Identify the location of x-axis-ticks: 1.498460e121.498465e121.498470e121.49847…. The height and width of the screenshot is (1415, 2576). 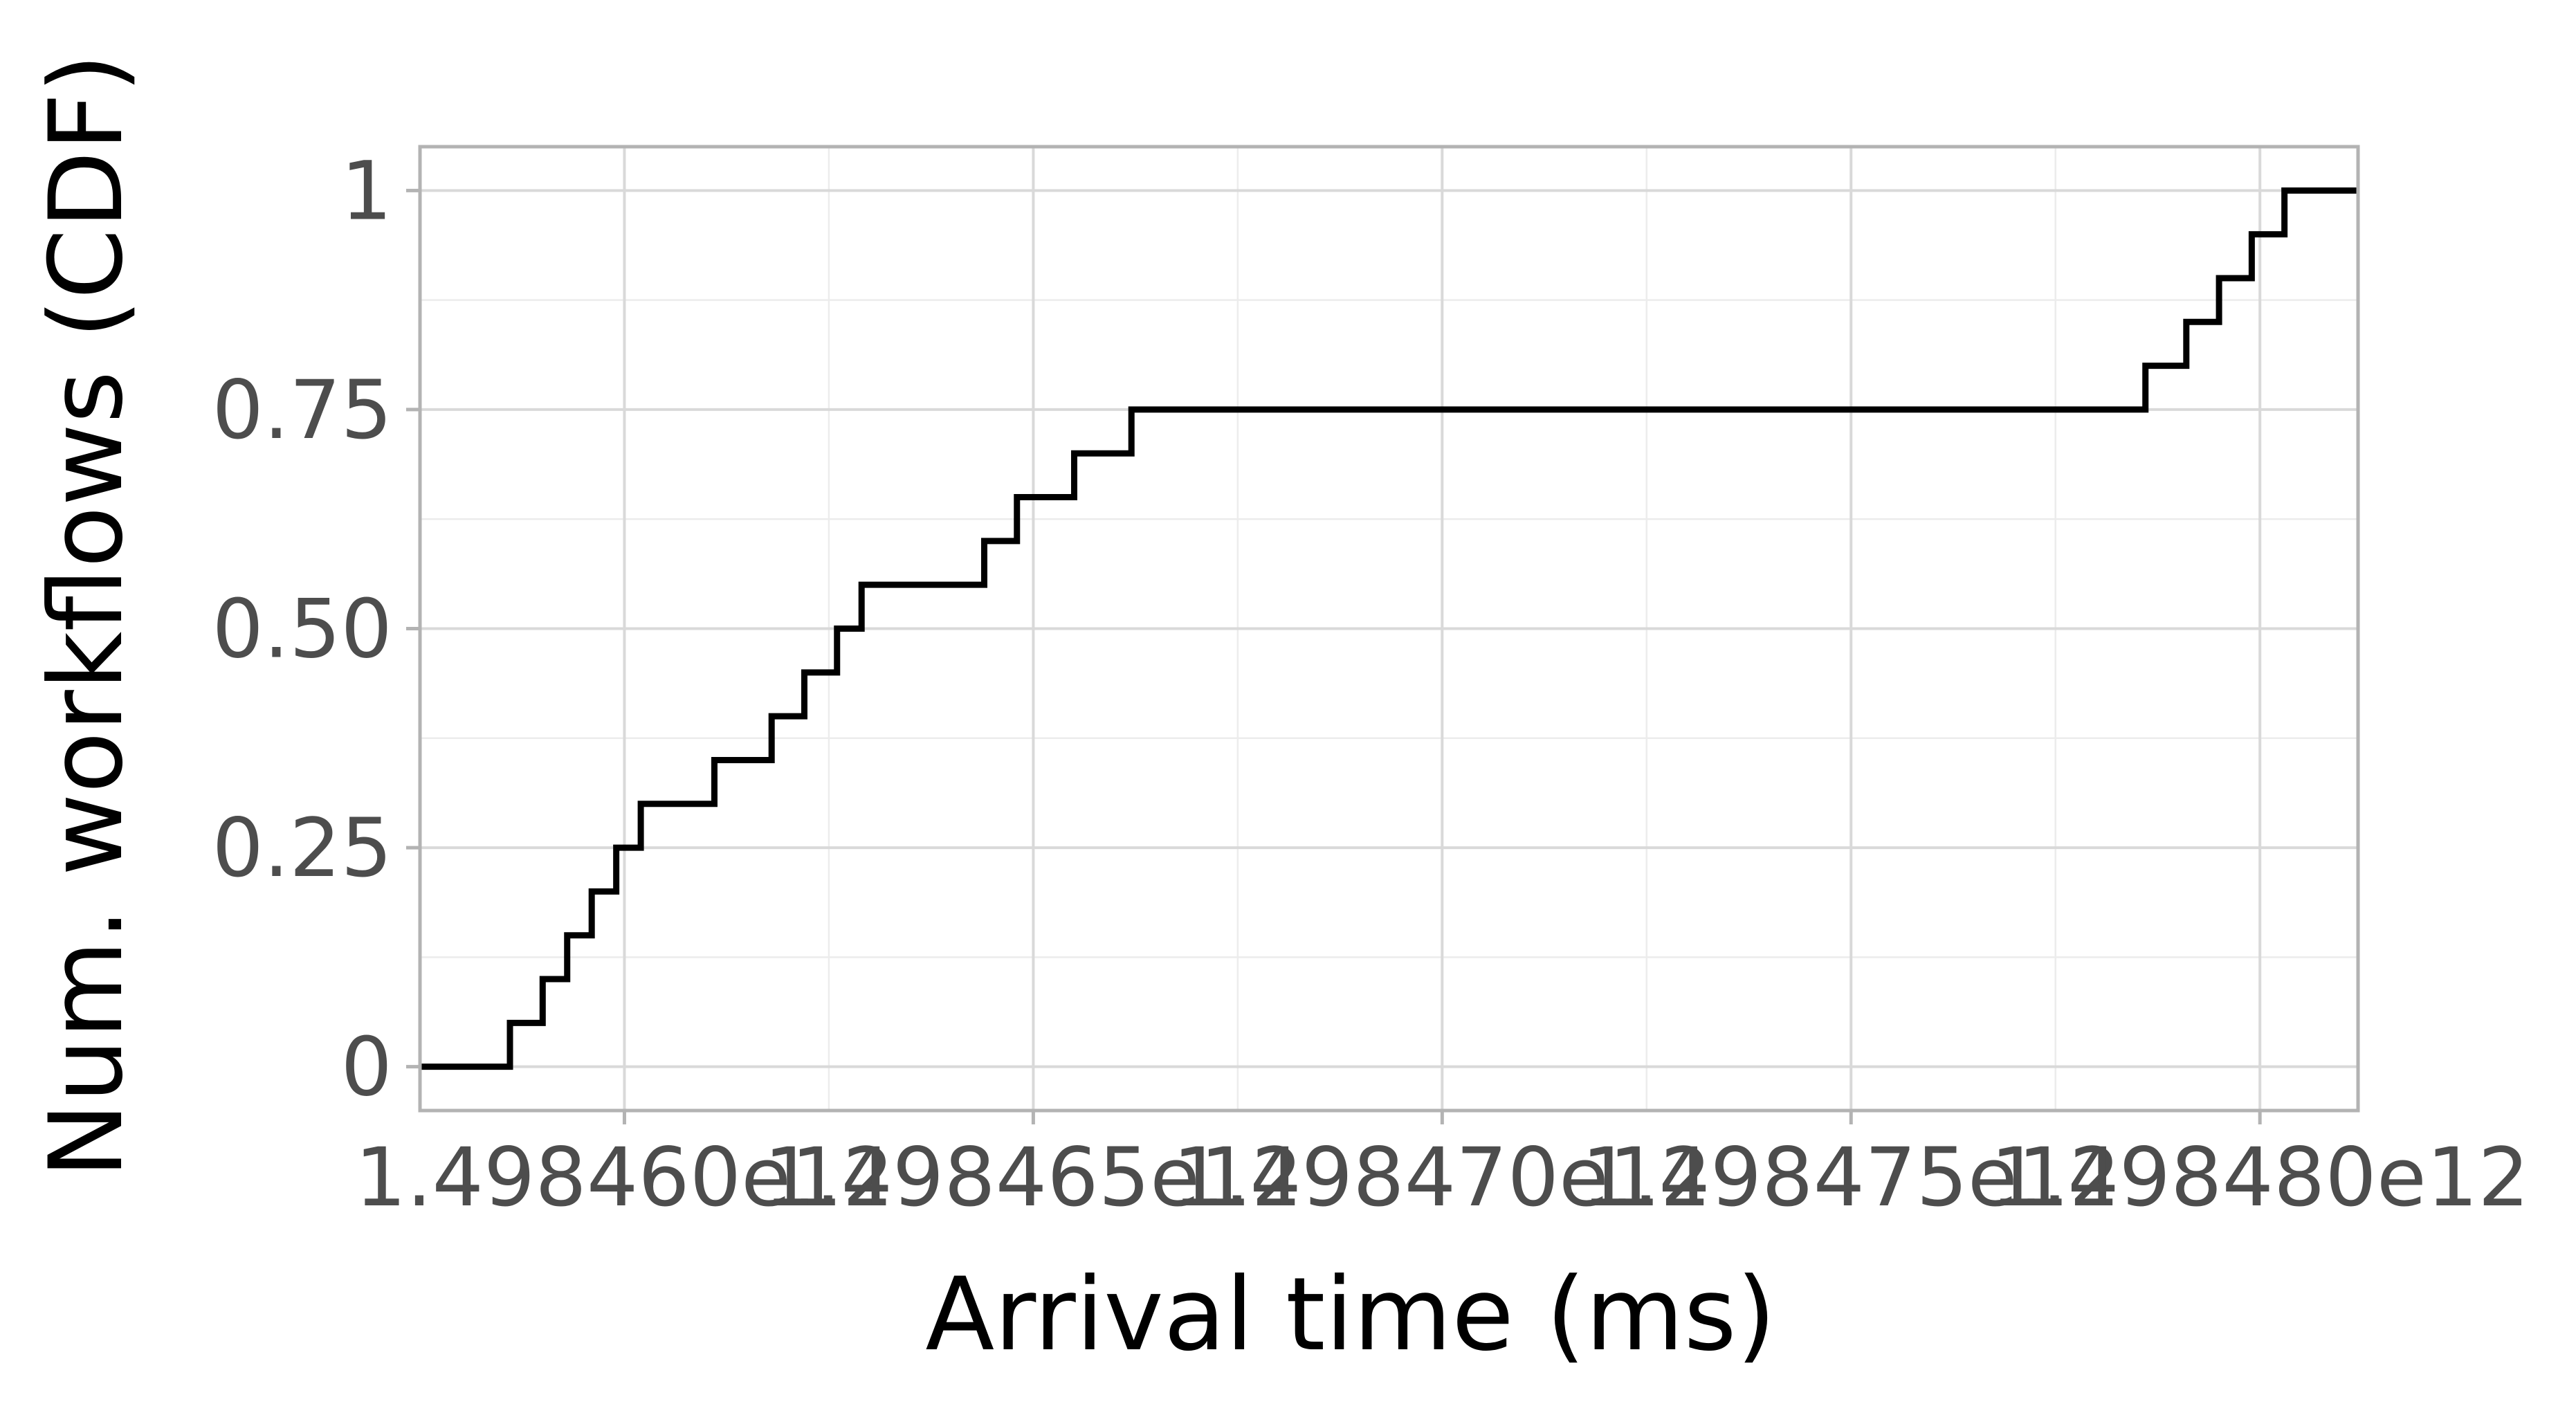
(1442, 1168).